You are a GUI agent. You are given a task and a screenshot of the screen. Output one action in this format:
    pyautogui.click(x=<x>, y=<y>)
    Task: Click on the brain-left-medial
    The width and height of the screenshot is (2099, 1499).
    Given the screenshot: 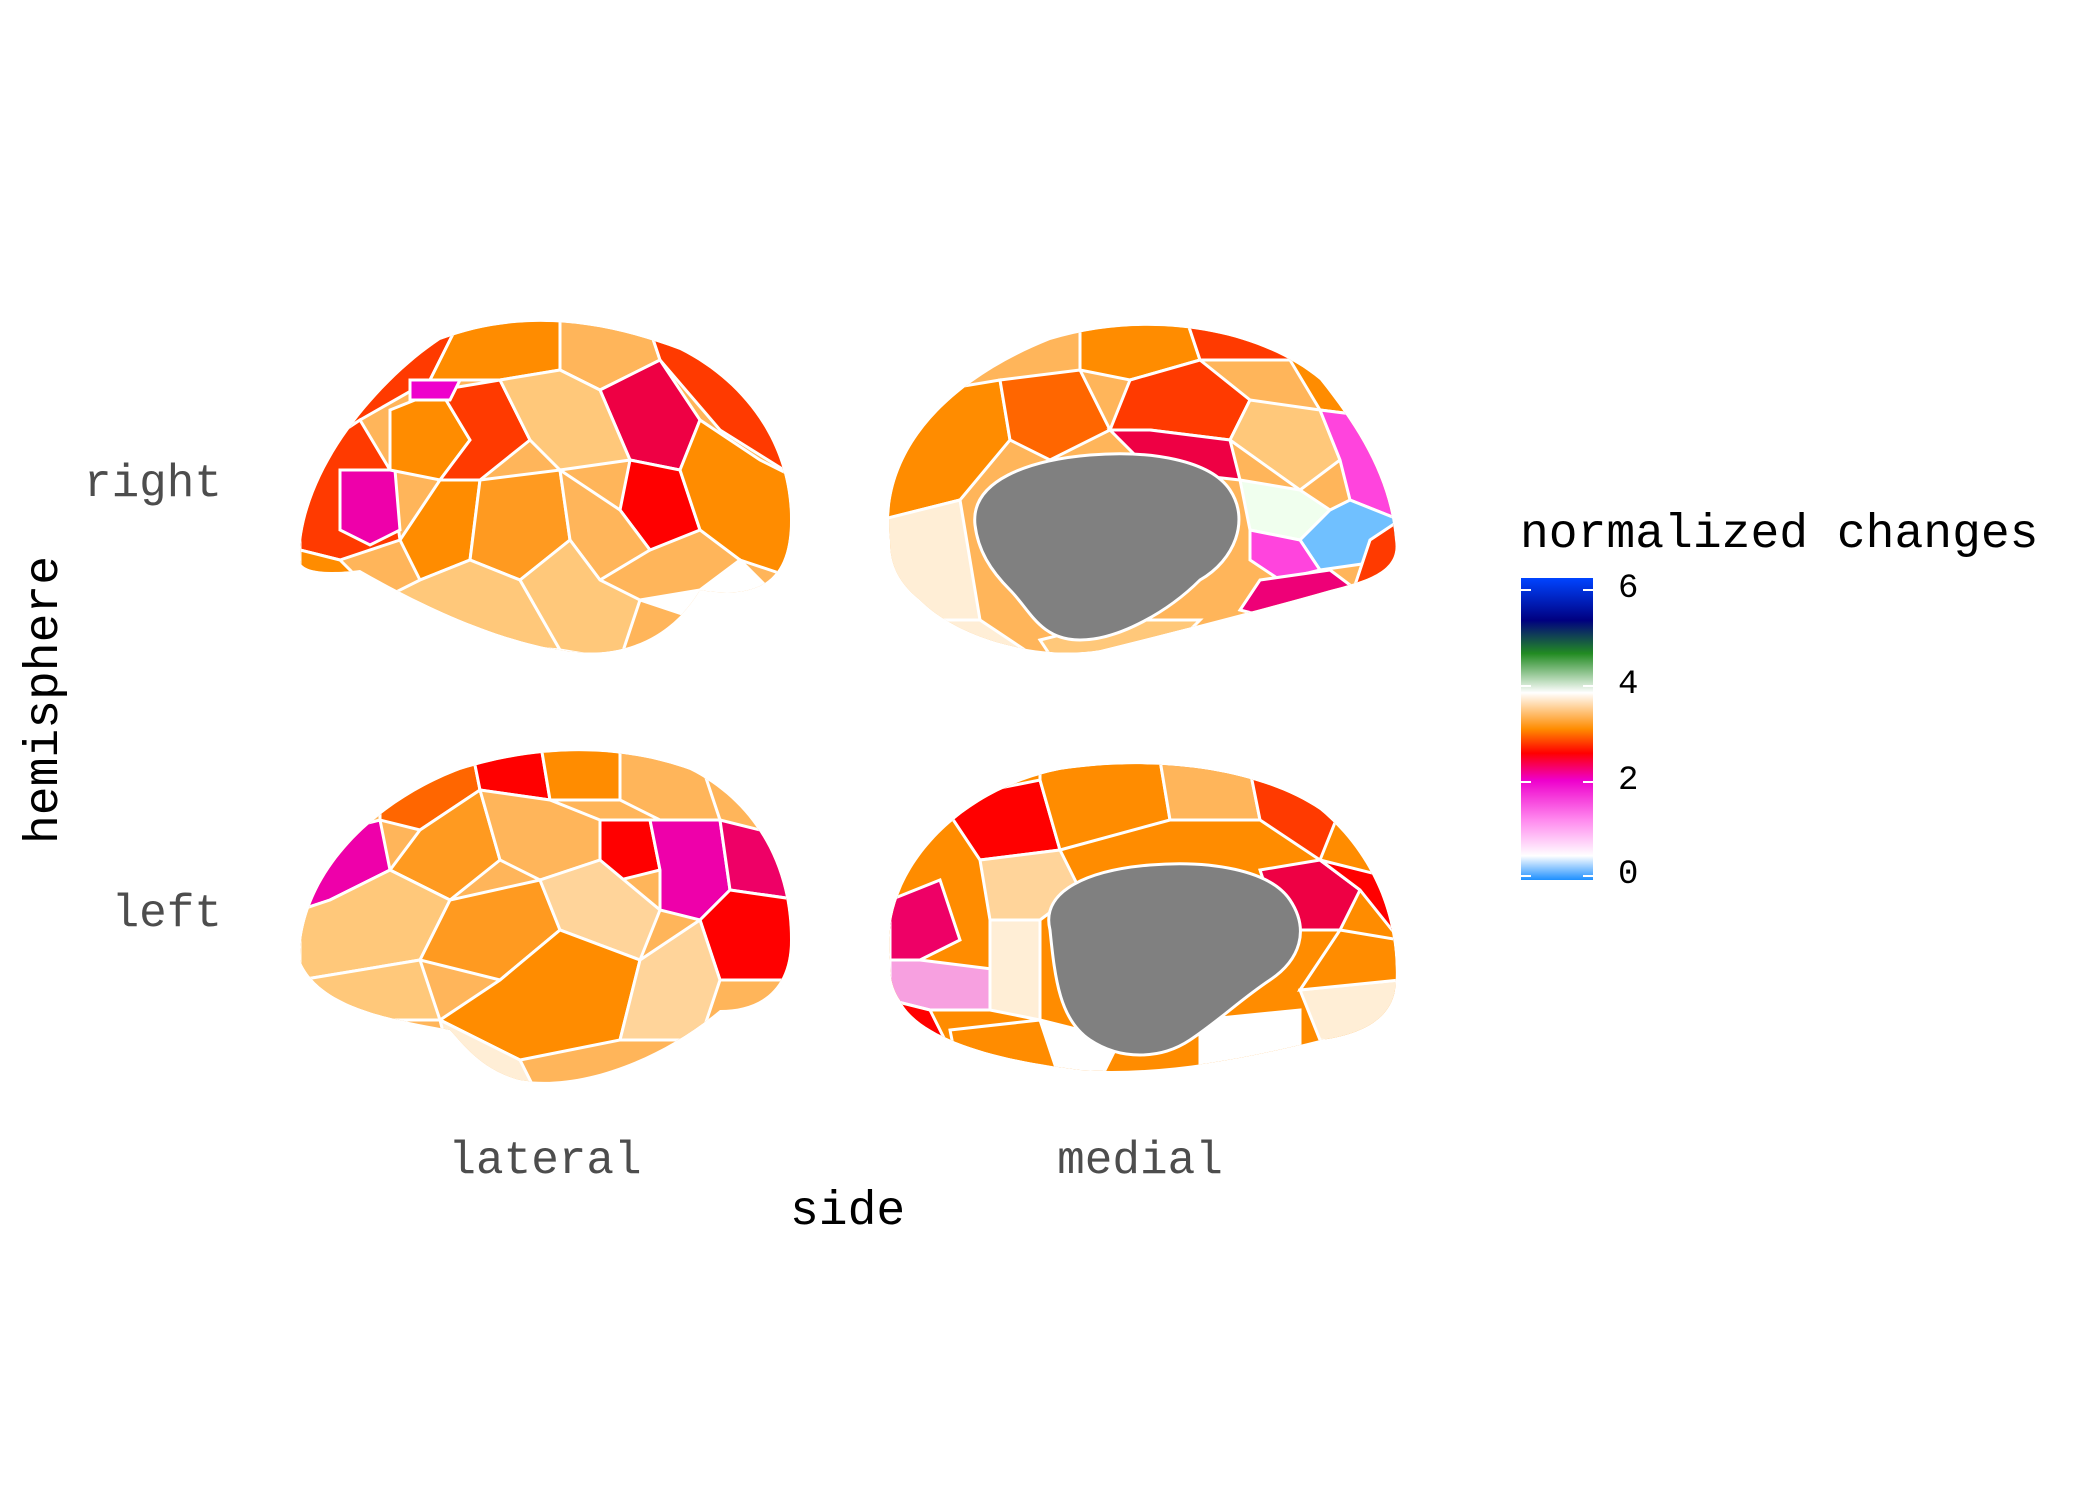 What is the action you would take?
    pyautogui.click(x=1142, y=917)
    